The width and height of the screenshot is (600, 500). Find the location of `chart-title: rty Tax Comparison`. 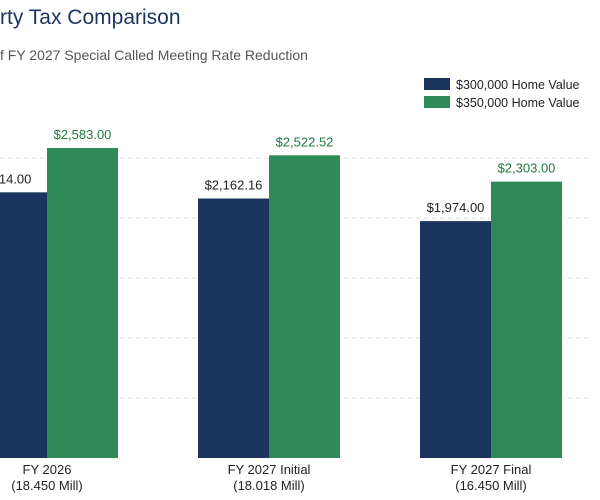

chart-title: rty Tax Comparison is located at coordinates (90, 17).